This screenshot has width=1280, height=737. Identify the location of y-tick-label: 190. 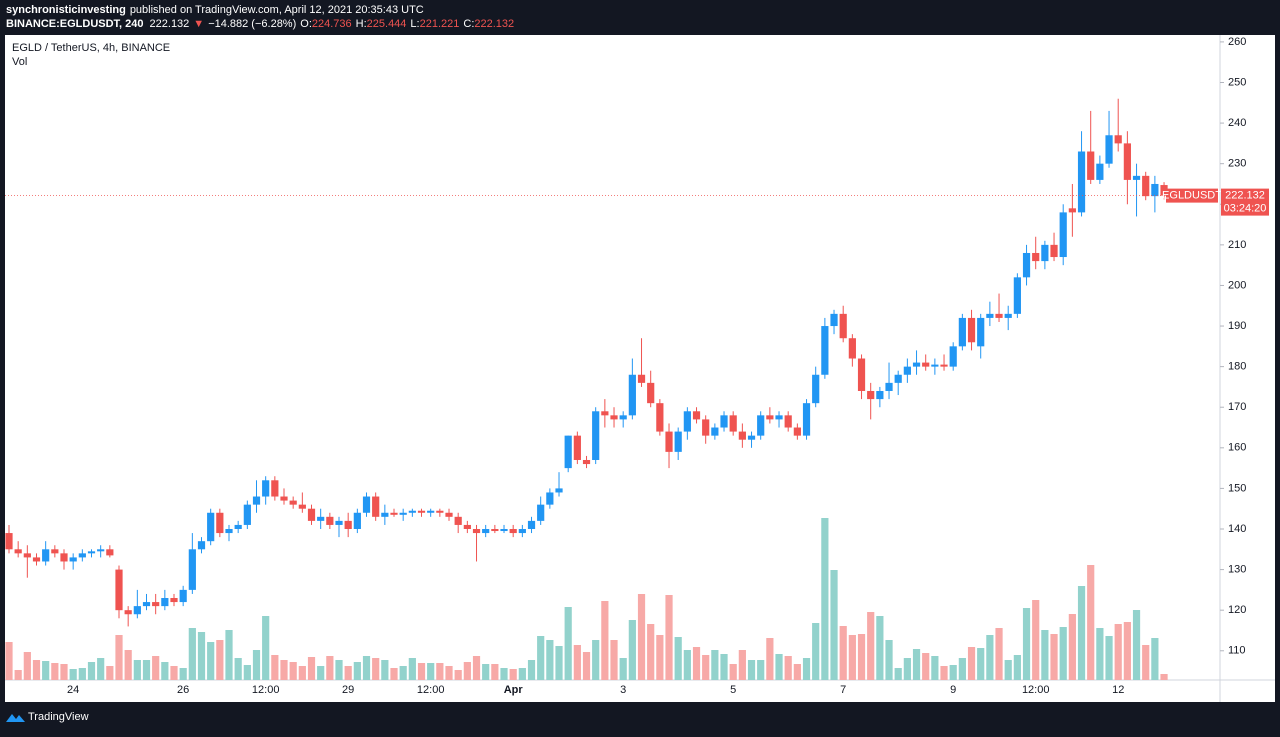
(1237, 326).